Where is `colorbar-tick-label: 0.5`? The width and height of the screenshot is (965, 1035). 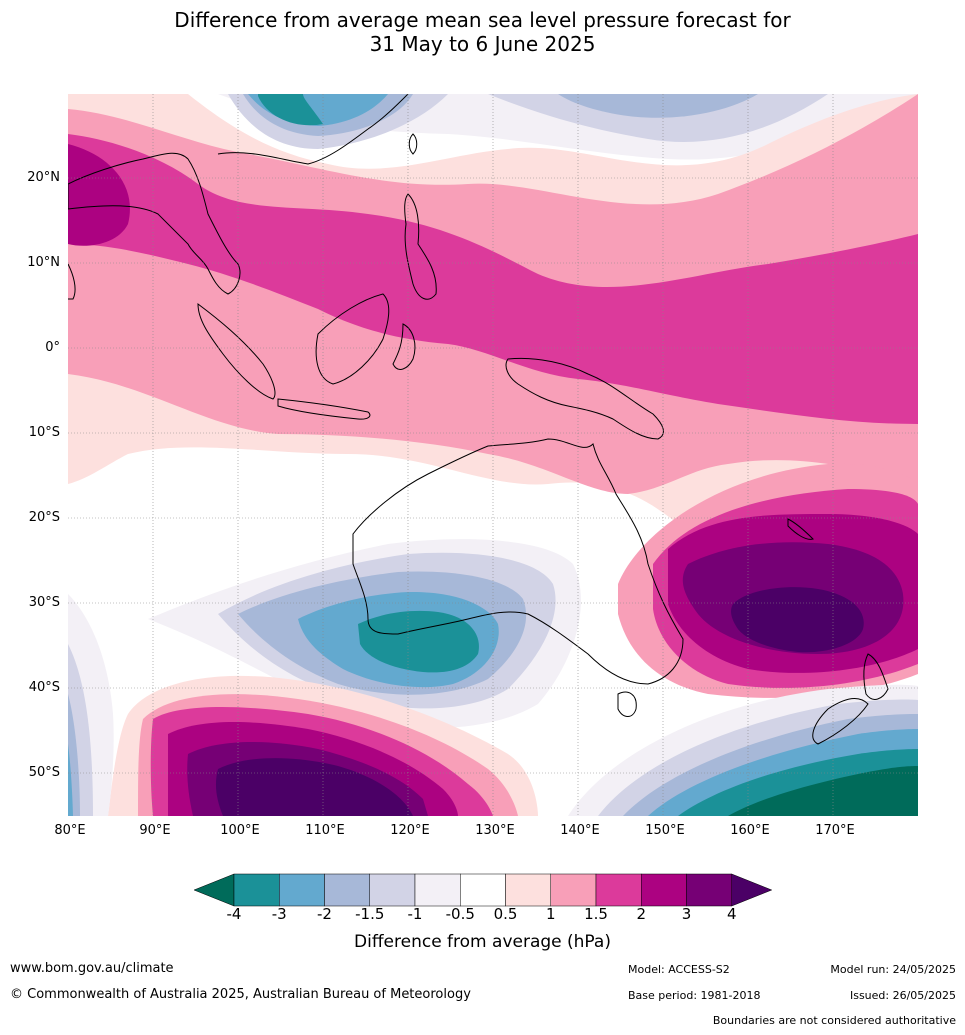
colorbar-tick-label: 0.5 is located at coordinates (505, 914).